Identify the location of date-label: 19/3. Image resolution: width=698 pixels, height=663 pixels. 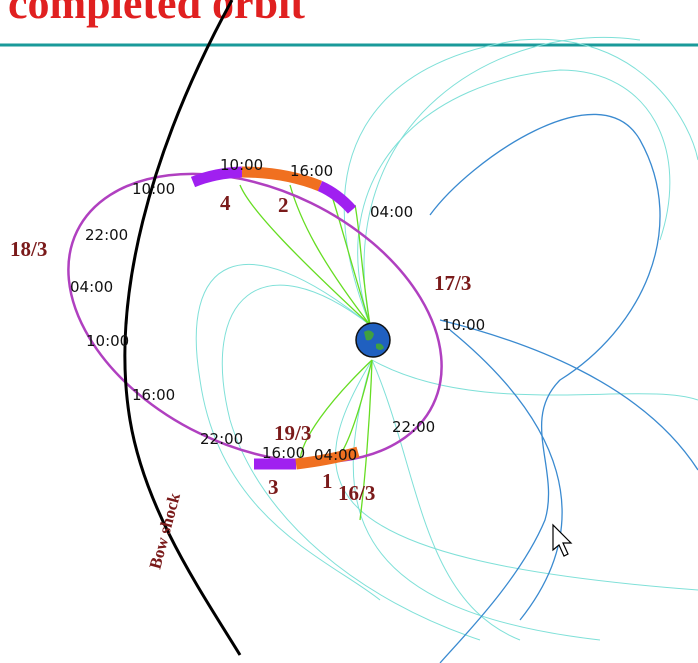
(292, 433).